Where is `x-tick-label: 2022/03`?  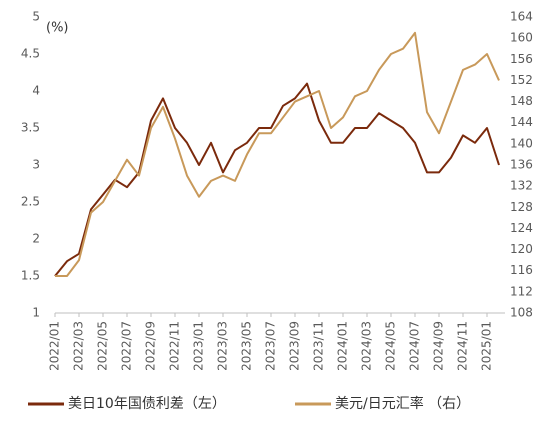 x-tick-label: 2022/03 is located at coordinates (79, 346).